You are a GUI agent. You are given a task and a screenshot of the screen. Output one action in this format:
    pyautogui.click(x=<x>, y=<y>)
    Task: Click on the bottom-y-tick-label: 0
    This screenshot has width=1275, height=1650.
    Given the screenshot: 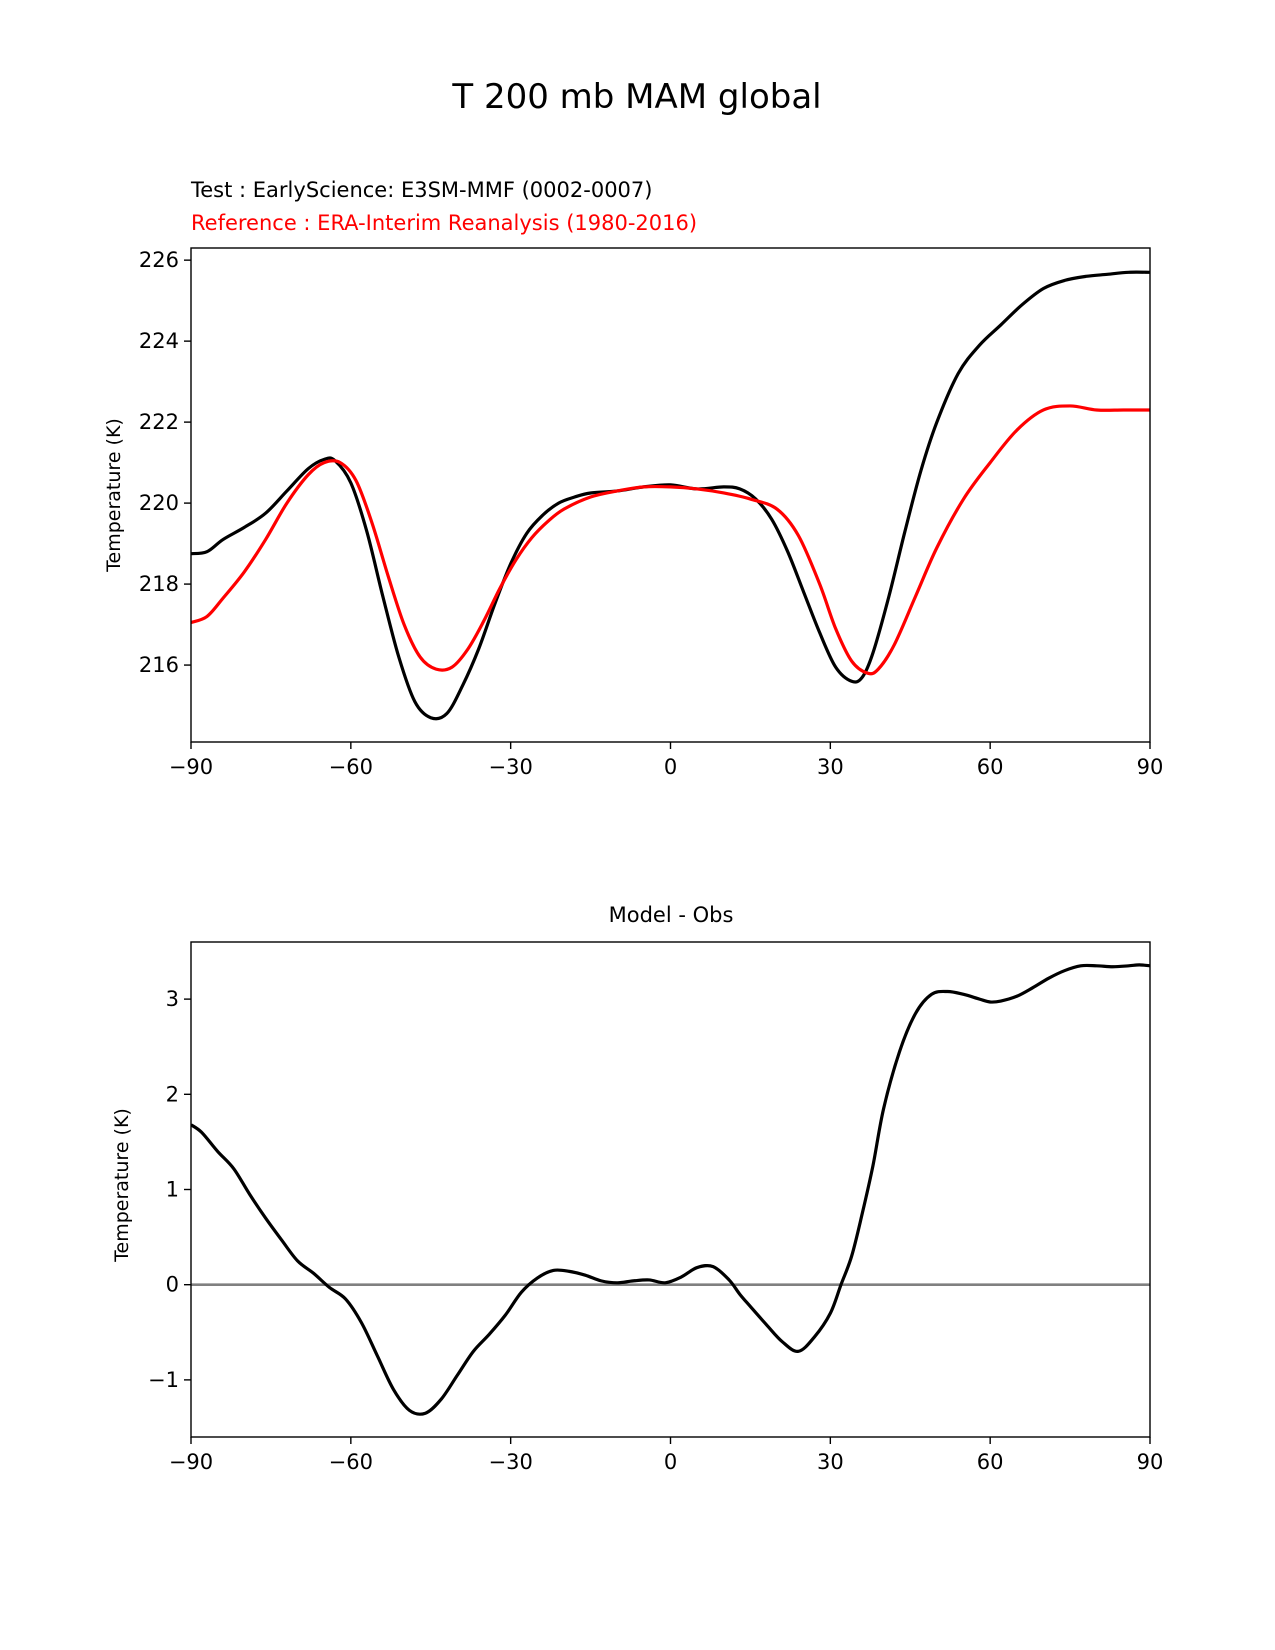 What is the action you would take?
    pyautogui.click(x=172, y=1285)
    